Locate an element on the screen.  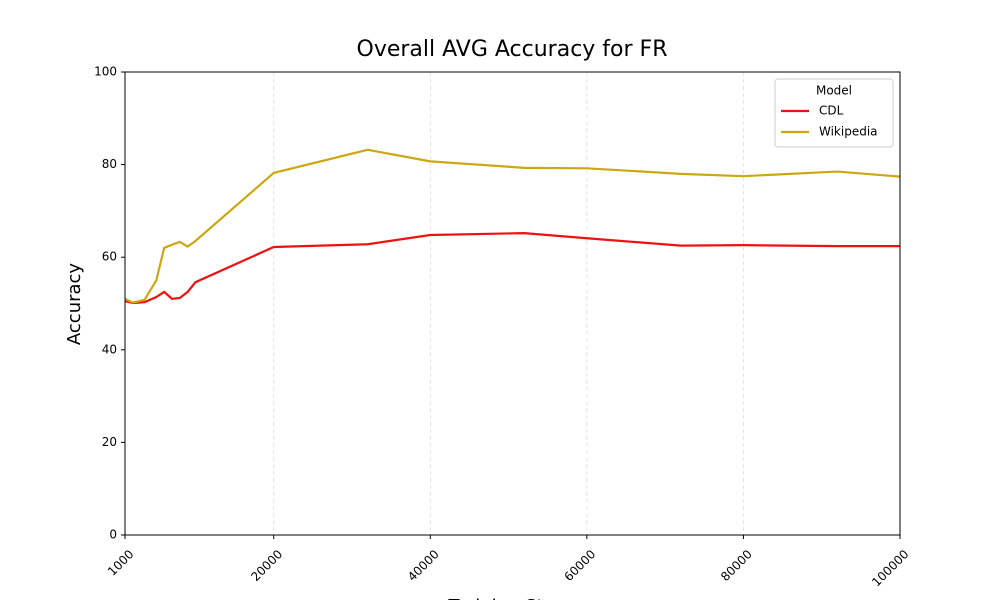
y-tick-label: 100 is located at coordinates (105, 72).